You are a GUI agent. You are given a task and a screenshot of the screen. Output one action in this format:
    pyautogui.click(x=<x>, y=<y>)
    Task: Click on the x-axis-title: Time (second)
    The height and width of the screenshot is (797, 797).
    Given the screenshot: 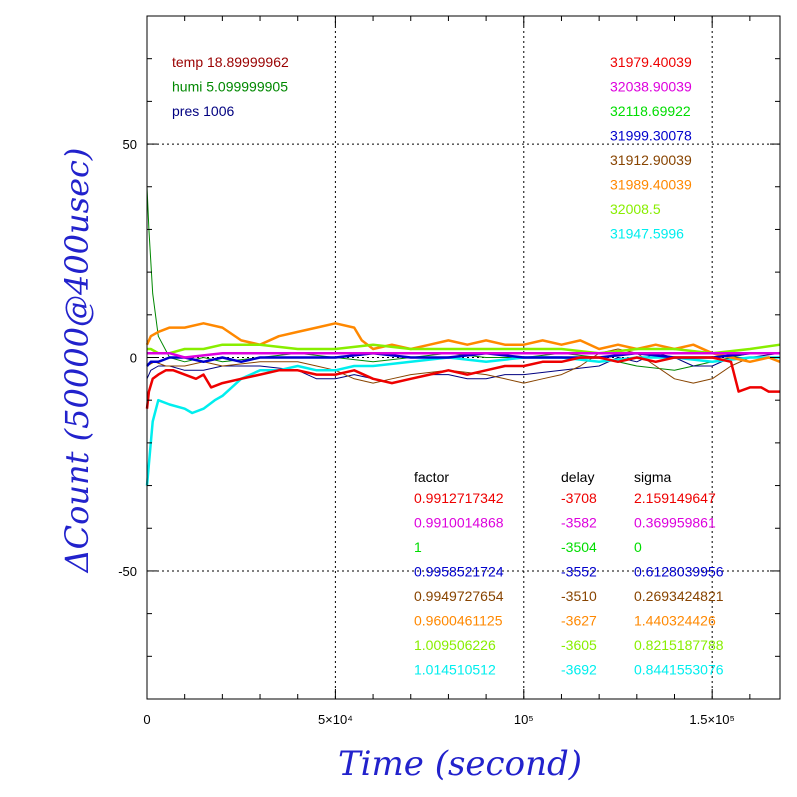 What is the action you would take?
    pyautogui.click(x=460, y=764)
    